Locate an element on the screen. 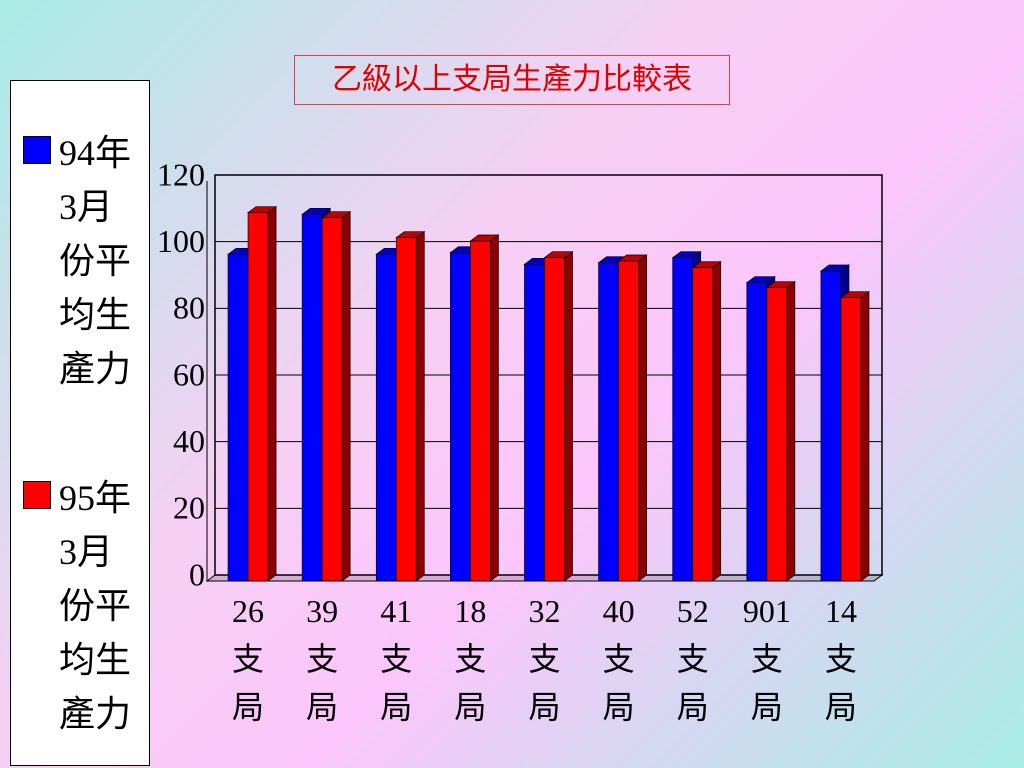 This screenshot has height=768, width=1024. y-tick-label: 120 is located at coordinates (181, 174).